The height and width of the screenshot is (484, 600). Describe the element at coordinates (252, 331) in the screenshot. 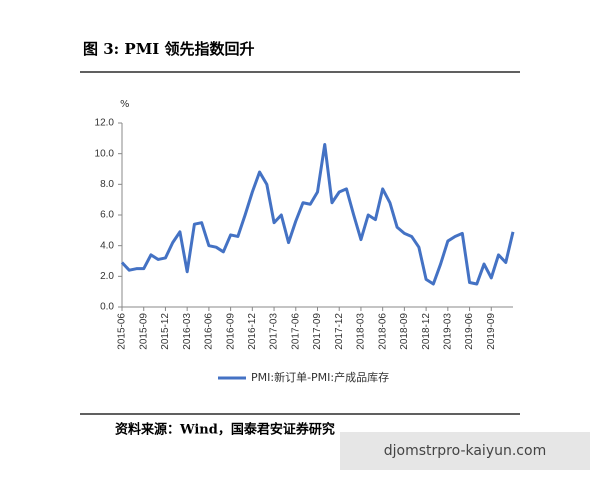

I see `x-tick-label: 2016-12` at that location.